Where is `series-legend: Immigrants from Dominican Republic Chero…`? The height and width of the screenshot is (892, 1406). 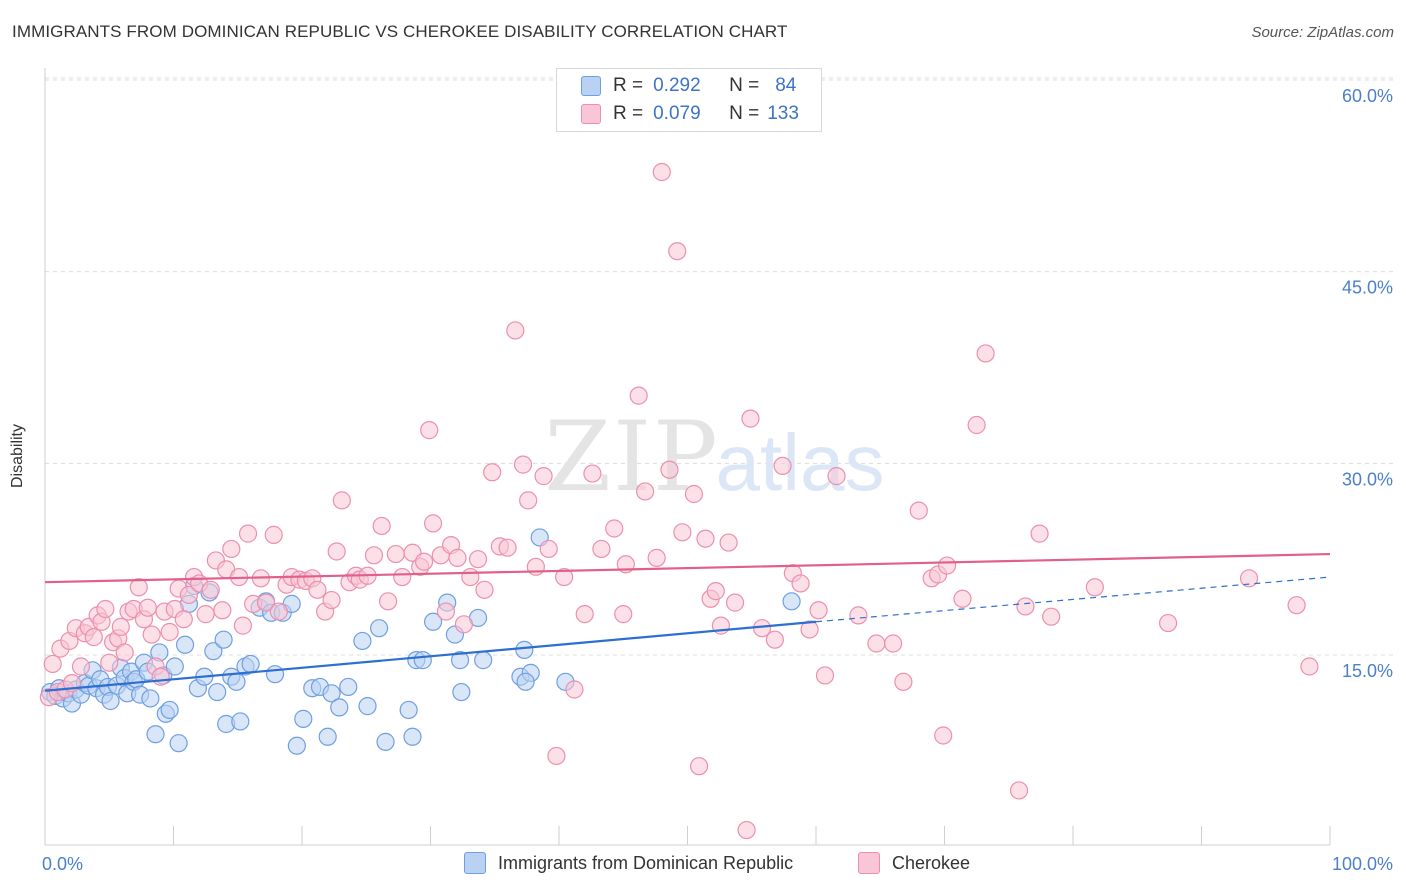 series-legend: Immigrants from Dominican Republic Chero… is located at coordinates (703, 865).